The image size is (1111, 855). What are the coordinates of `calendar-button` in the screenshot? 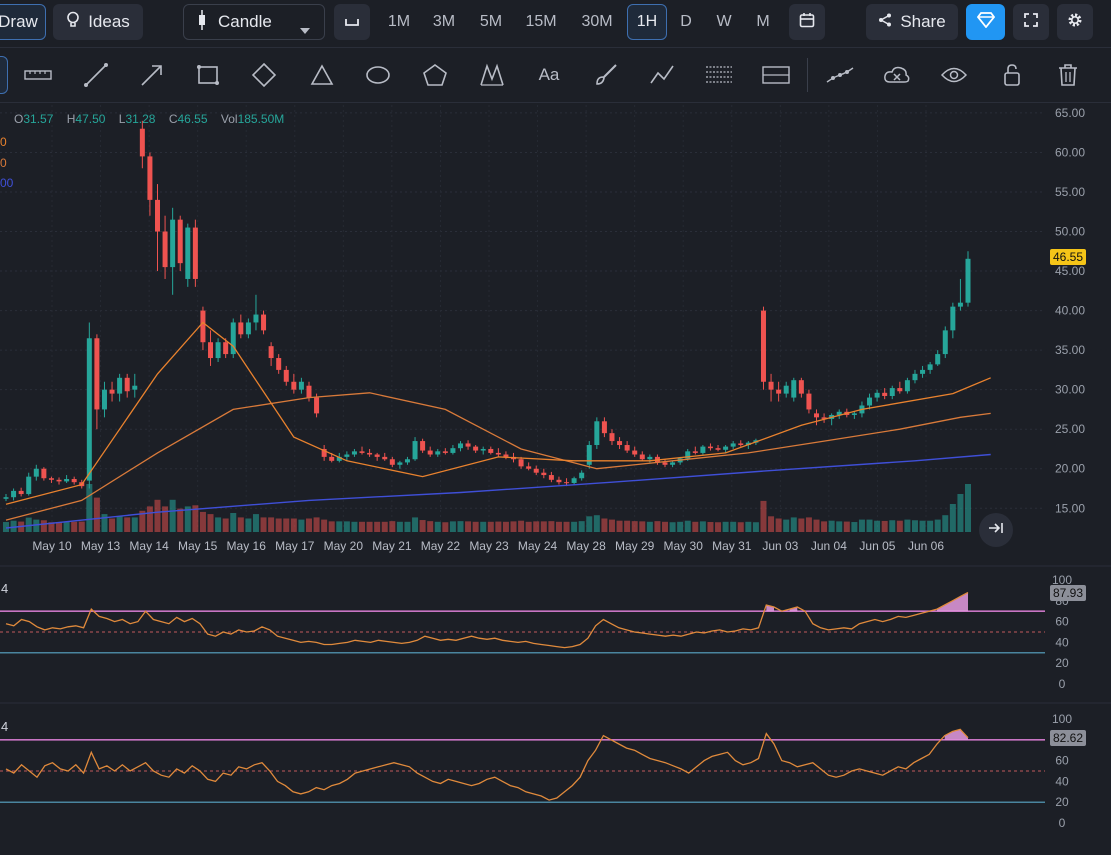 It's located at (807, 22).